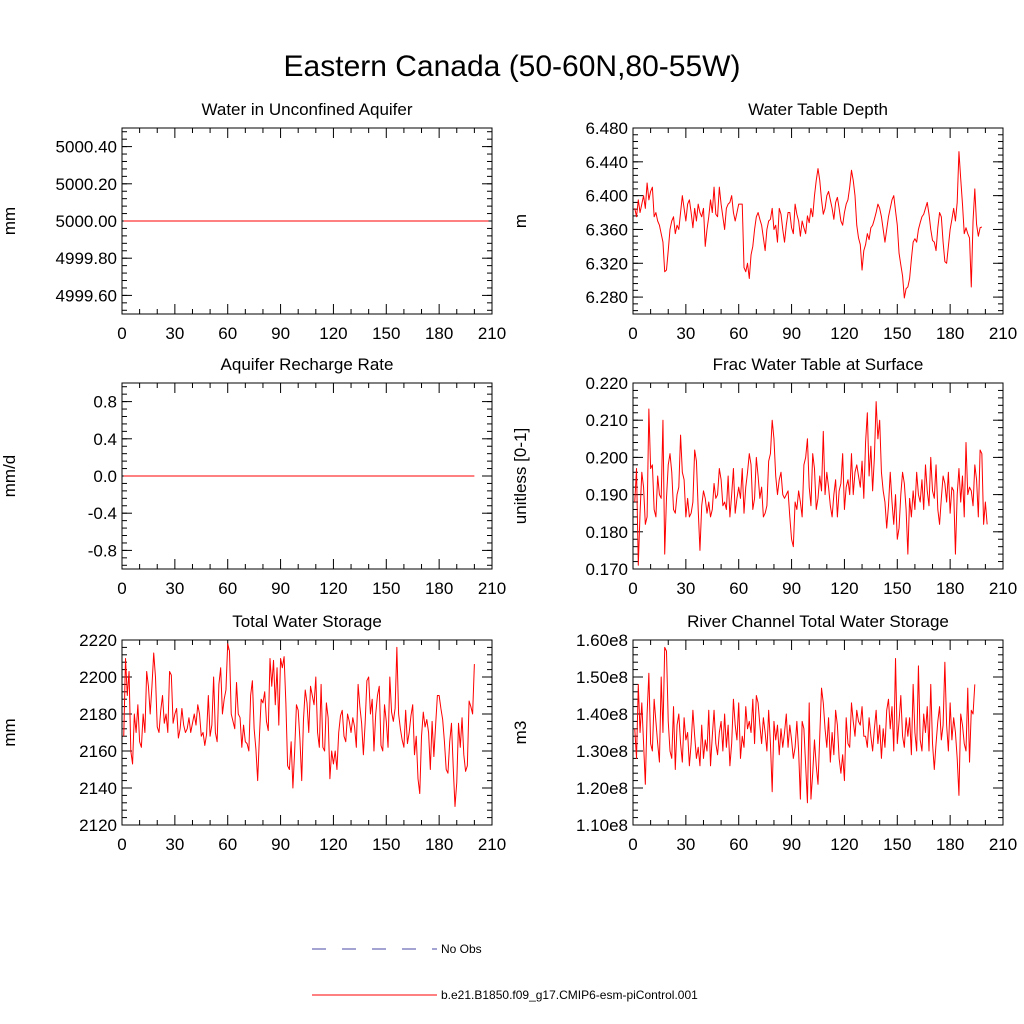 The height and width of the screenshot is (1024, 1024). I want to click on y-tick-label: 0.4, so click(105, 439).